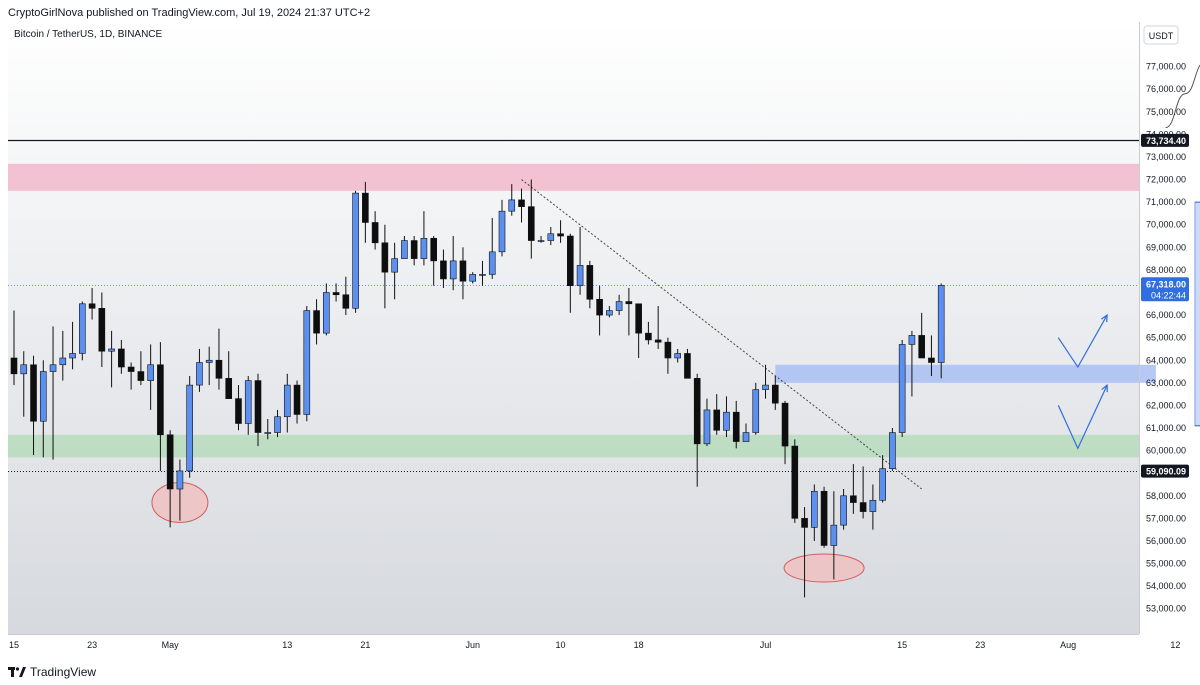 This screenshot has height=685, width=1200. Describe the element at coordinates (1197, 314) in the screenshot. I see `target-box` at that location.